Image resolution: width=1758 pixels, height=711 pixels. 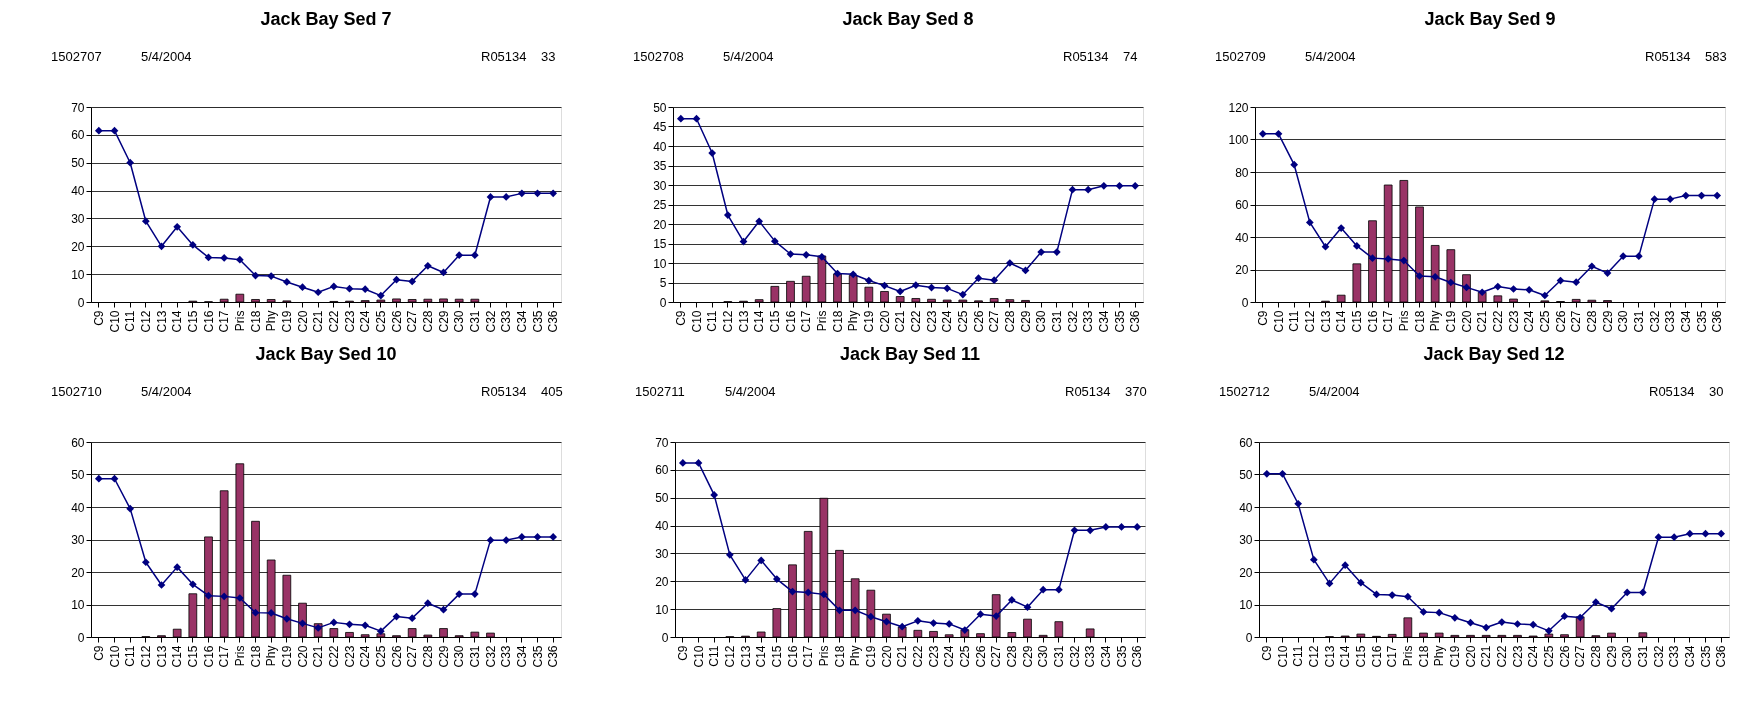 I want to click on x-tick-label: C11, so click(x=130, y=321).